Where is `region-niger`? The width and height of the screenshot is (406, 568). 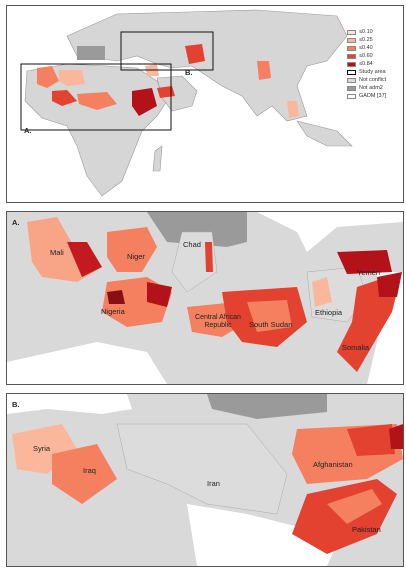
region-niger is located at coordinates (132, 249).